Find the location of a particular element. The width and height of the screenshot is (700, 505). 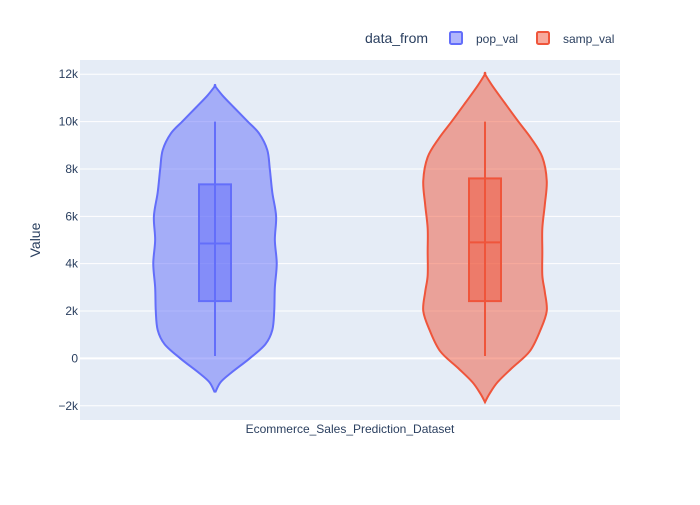

y-tick-label: 12k is located at coordinates (69, 74).